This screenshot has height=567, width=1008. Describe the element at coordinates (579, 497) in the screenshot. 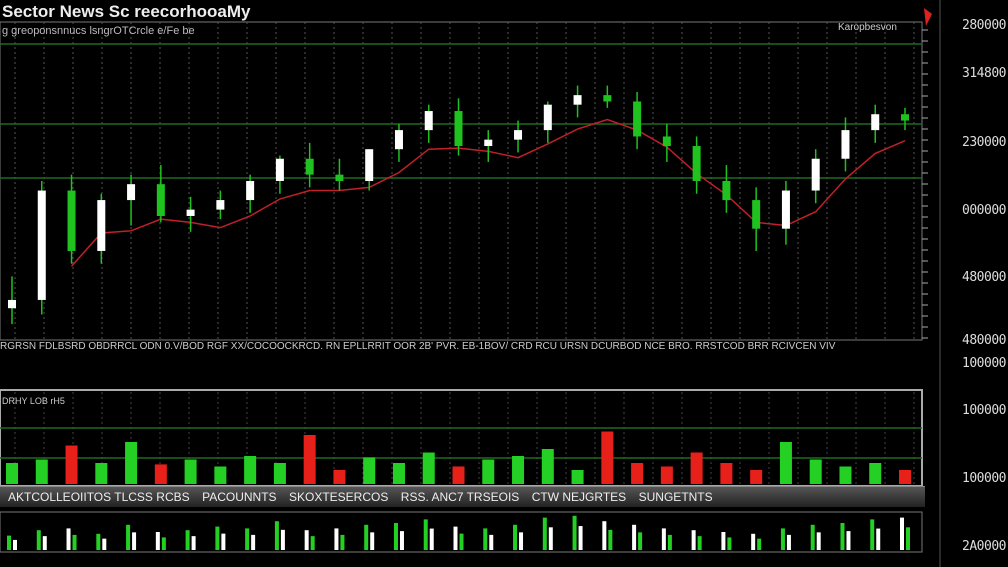

I see `menu-item: CTW NEJGRTES` at that location.